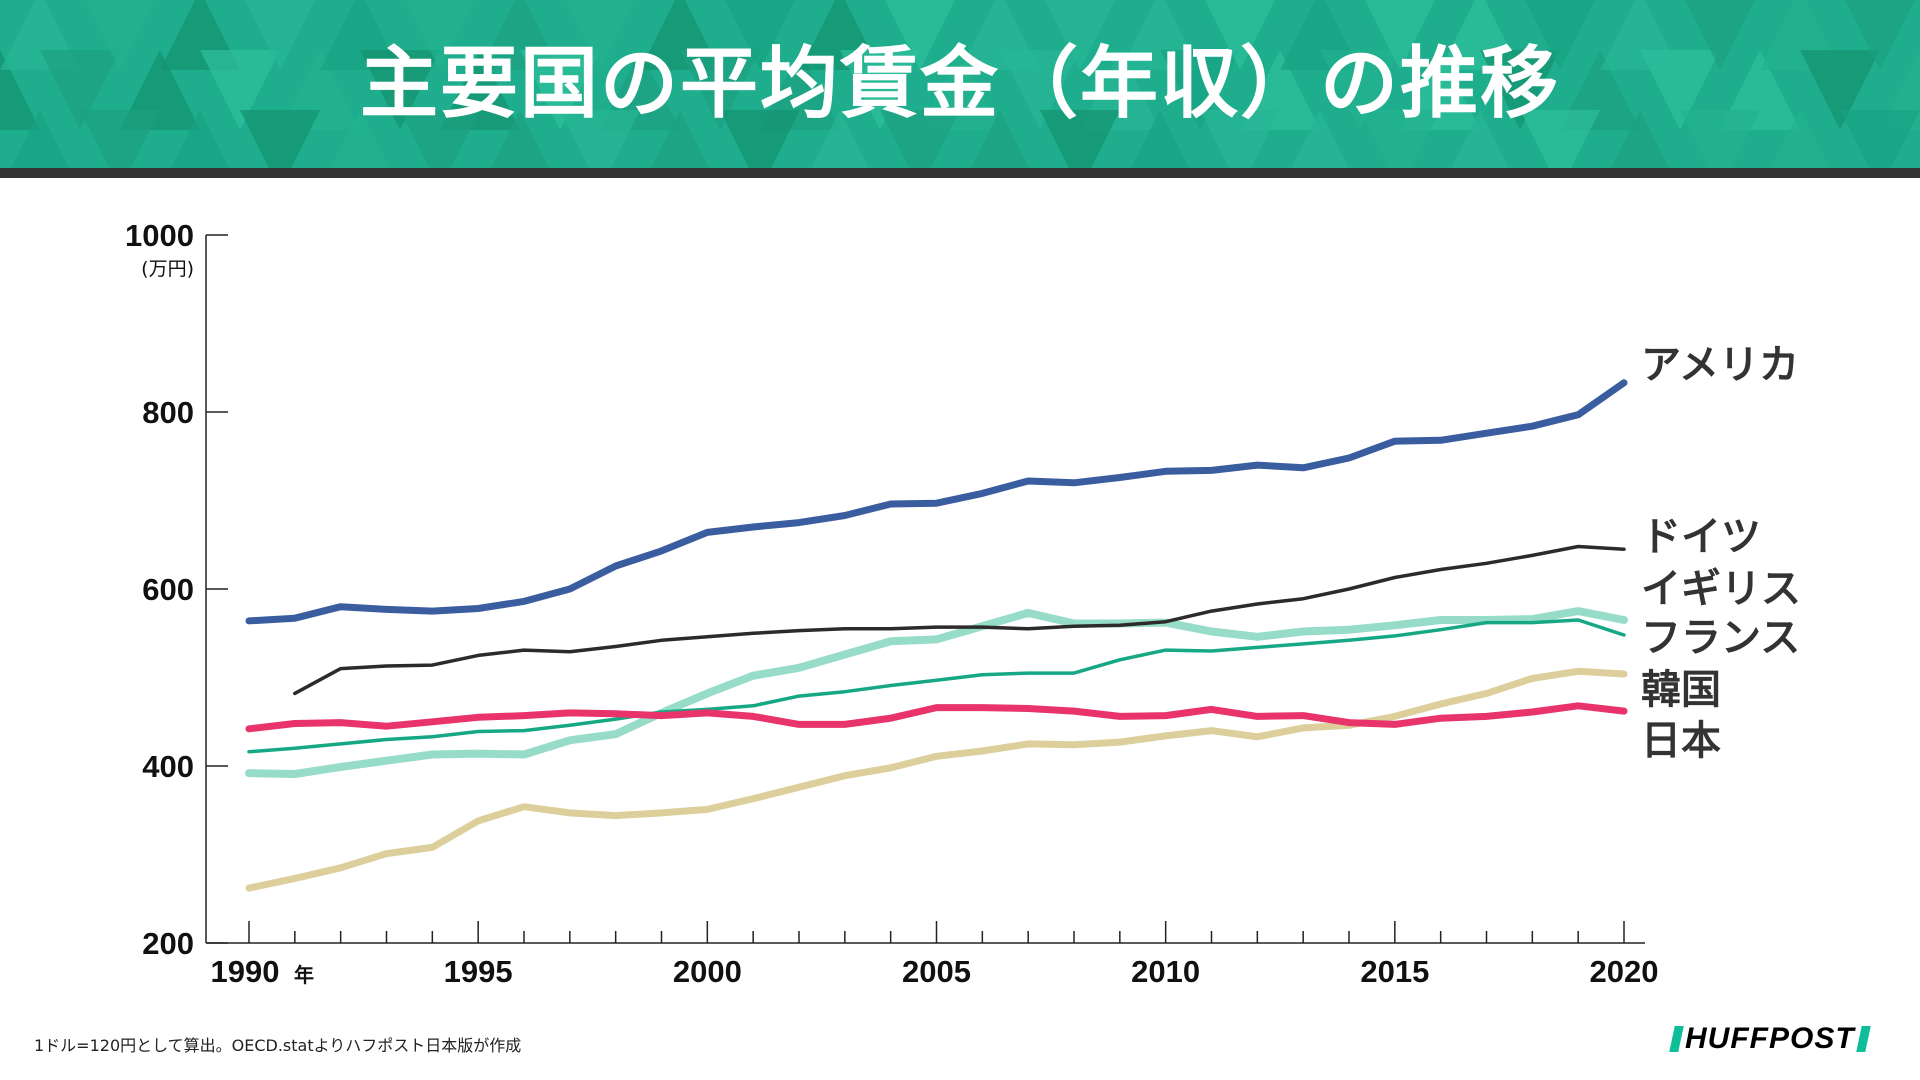  I want to click on y-tick-label: 800, so click(168, 412).